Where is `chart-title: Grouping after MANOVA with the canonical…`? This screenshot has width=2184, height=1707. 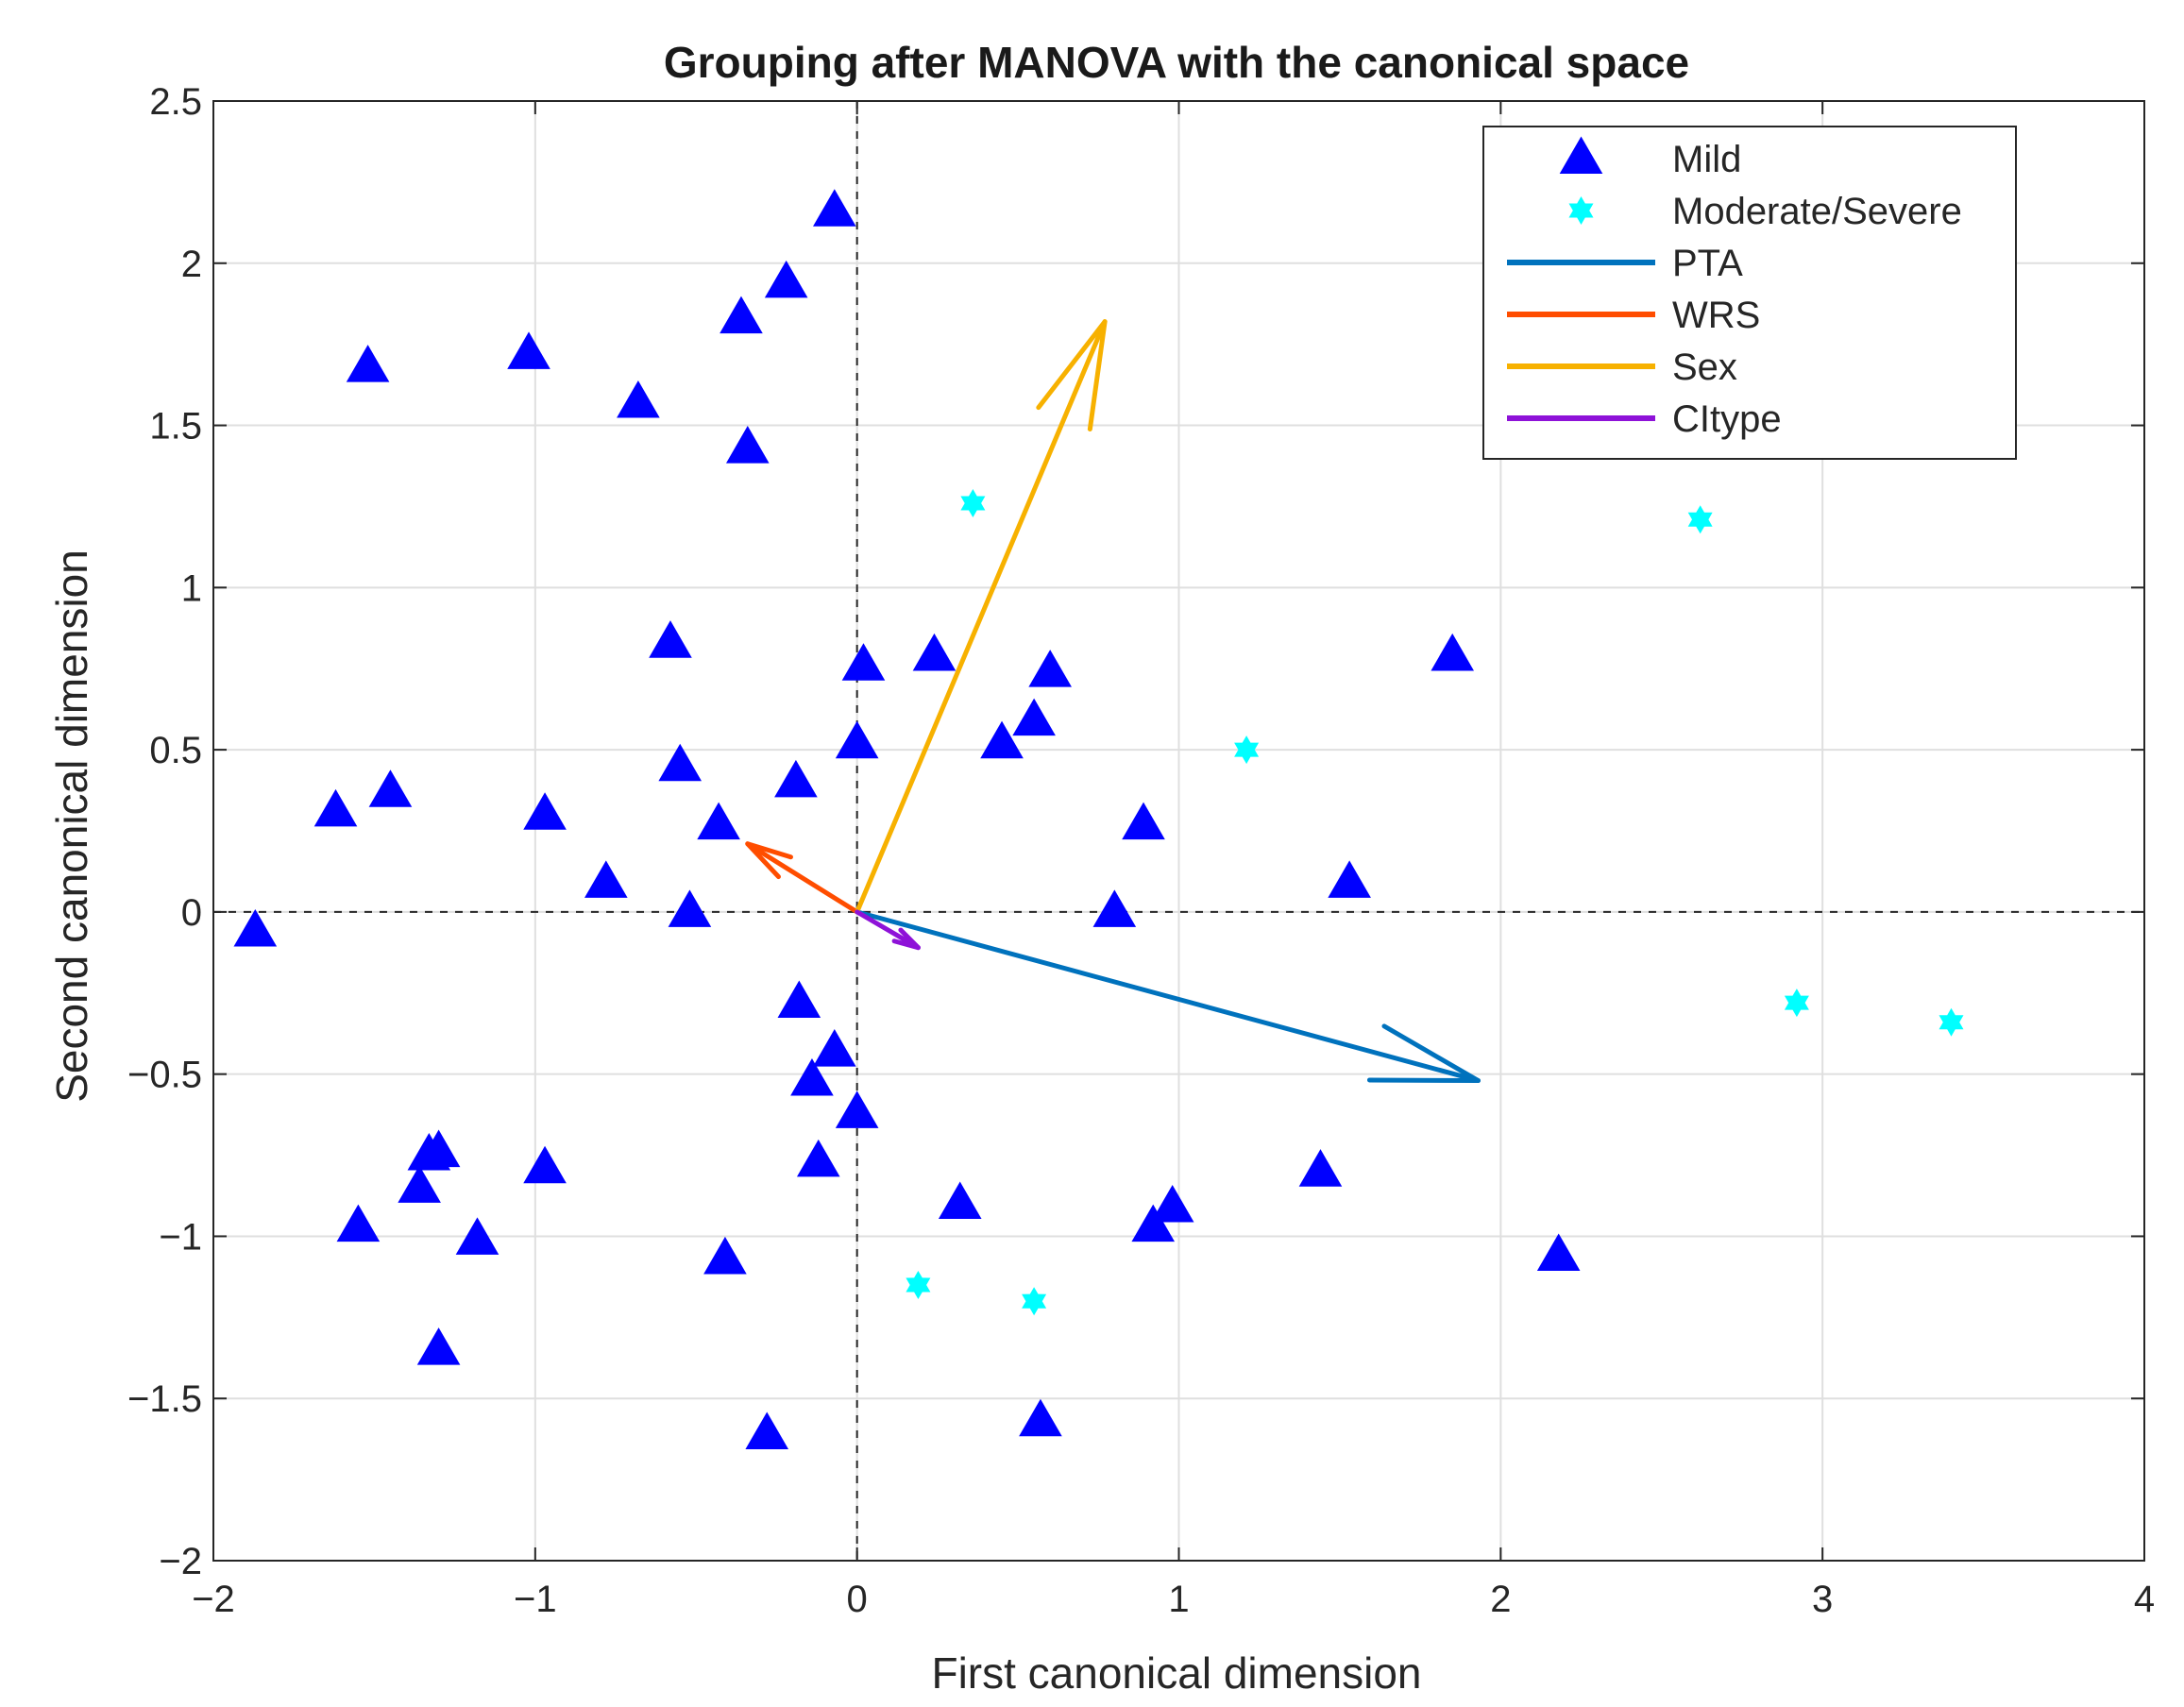 chart-title: Grouping after MANOVA with the canonical… is located at coordinates (1176, 62).